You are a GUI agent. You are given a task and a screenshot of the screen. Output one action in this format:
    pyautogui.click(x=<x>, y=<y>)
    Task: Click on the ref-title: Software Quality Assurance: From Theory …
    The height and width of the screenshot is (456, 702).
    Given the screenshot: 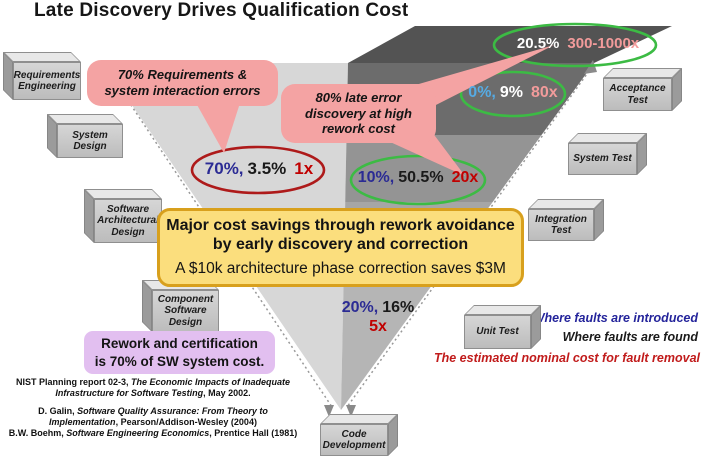 What is the action you would take?
    pyautogui.click(x=172, y=410)
    